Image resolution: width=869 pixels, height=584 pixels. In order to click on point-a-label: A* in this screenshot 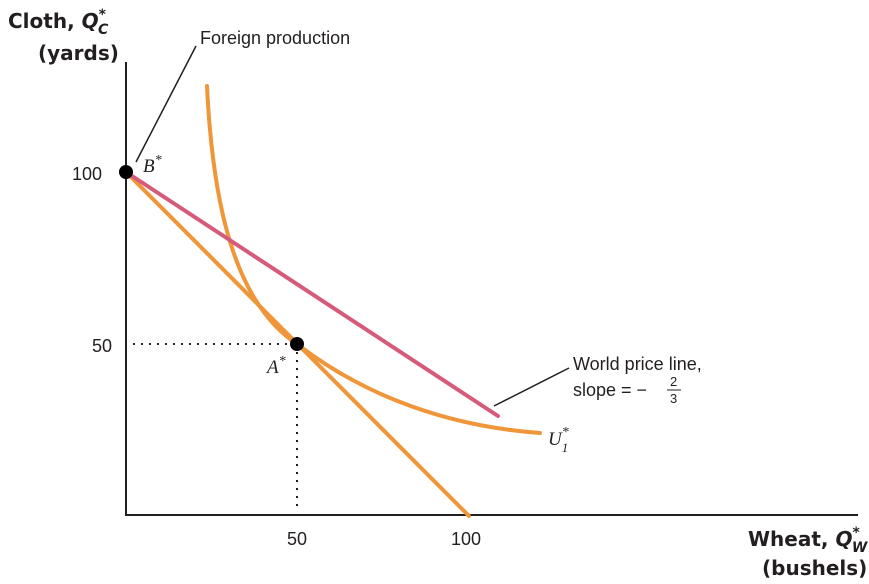, I will do `click(275, 366)`.